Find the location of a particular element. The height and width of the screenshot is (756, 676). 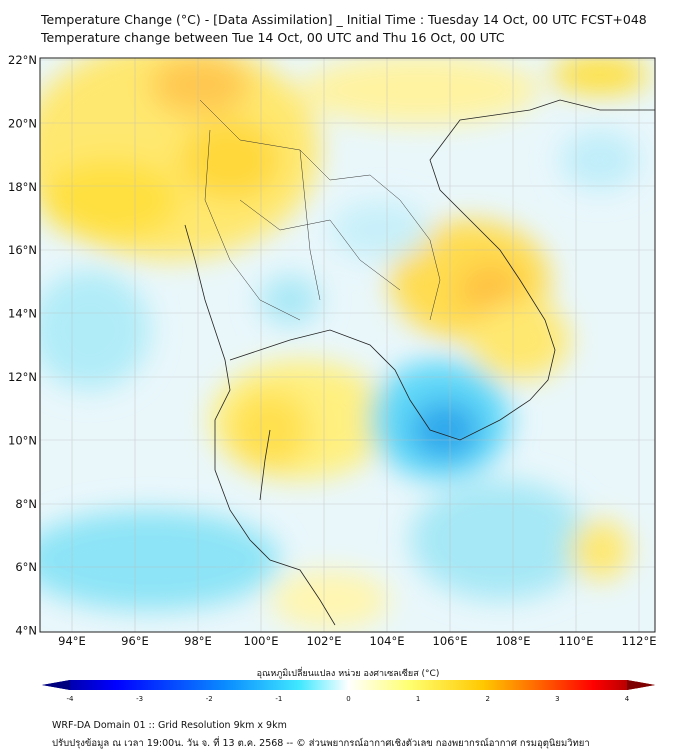

colorbar-tick-label: -1 is located at coordinates (278, 699).